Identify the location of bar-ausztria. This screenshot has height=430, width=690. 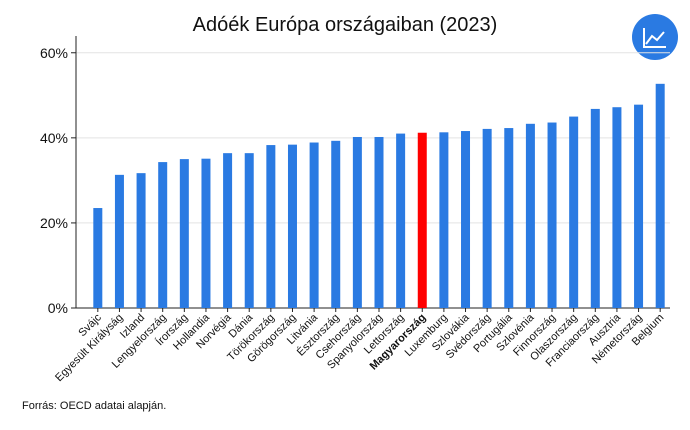
(617, 207).